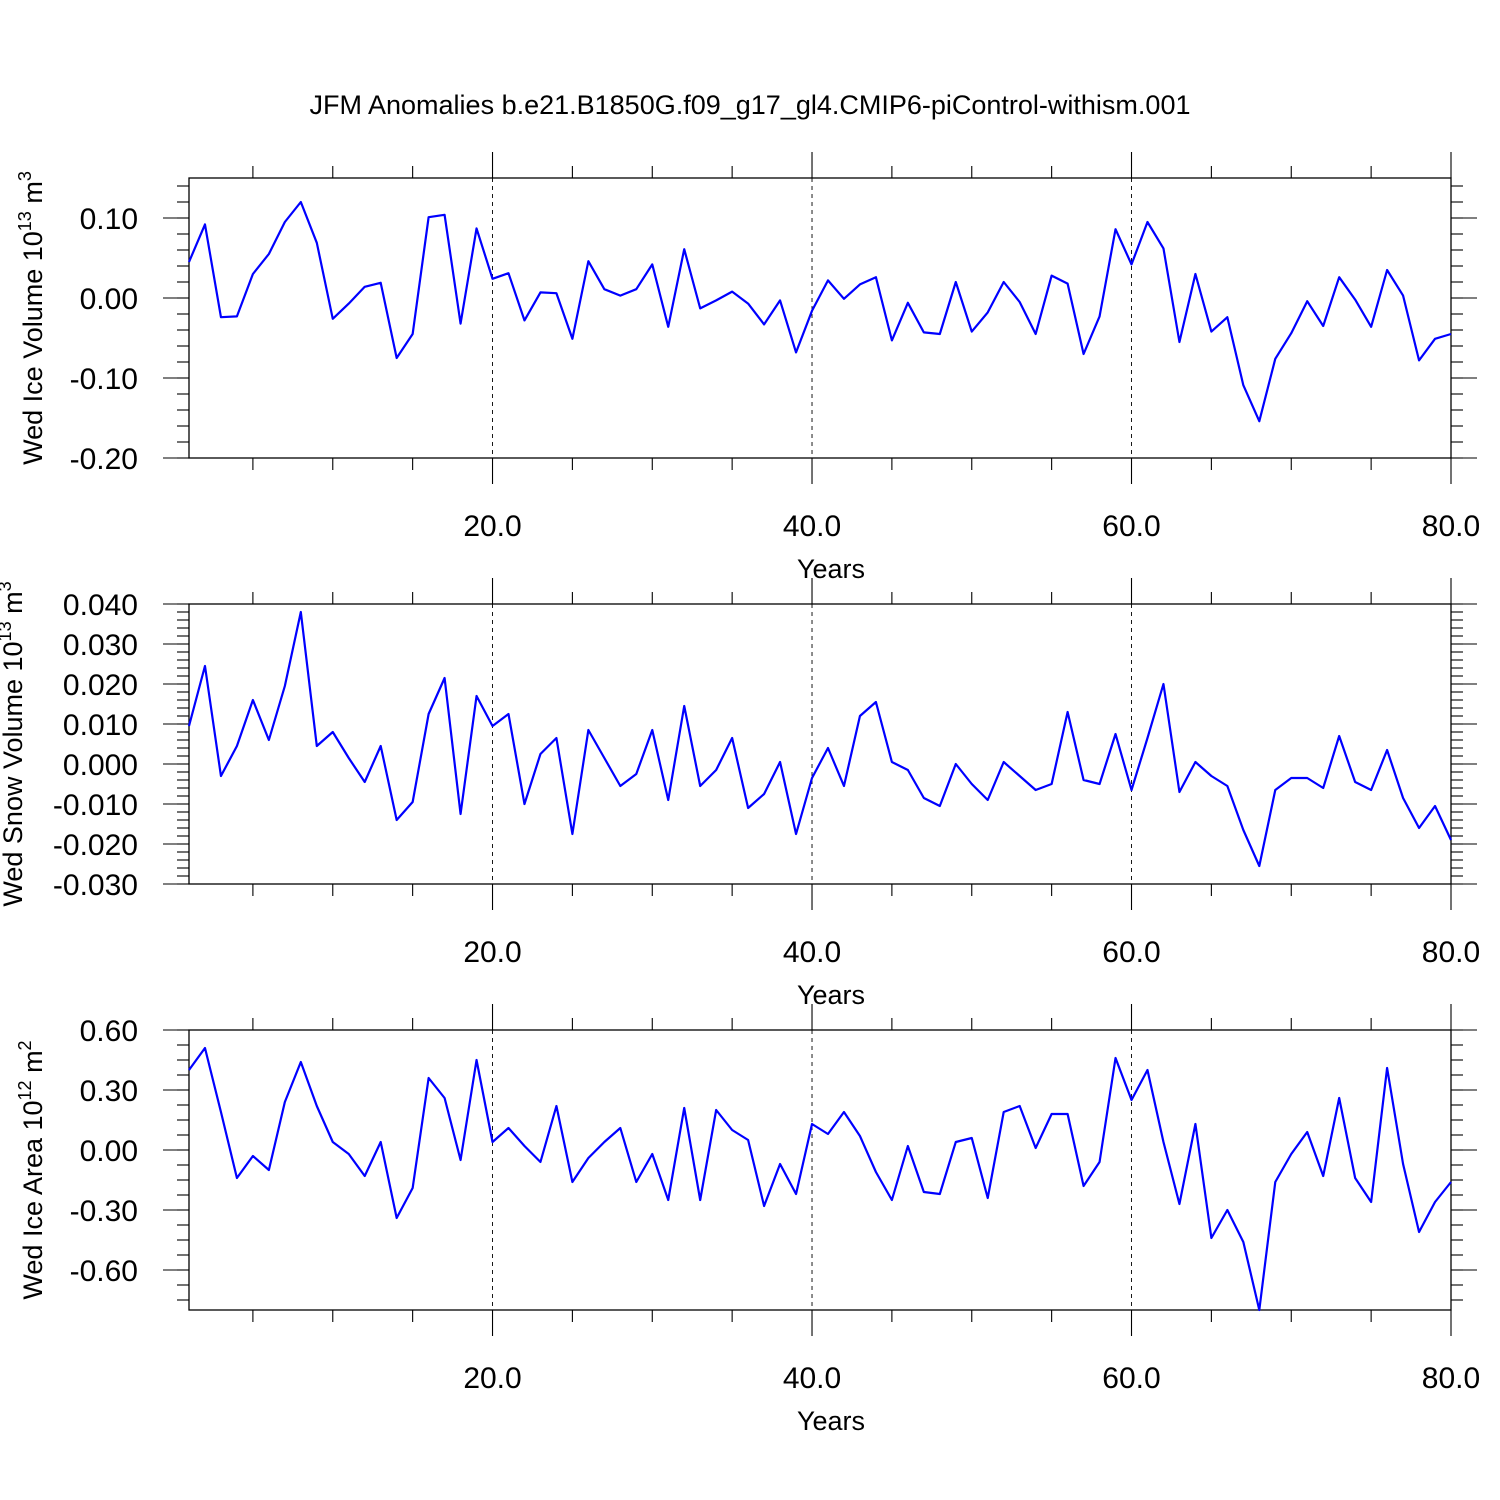 The height and width of the screenshot is (1500, 1500). Describe the element at coordinates (25, 1045) in the screenshot. I see `y-axis-label-unit-exponent: 2` at that location.